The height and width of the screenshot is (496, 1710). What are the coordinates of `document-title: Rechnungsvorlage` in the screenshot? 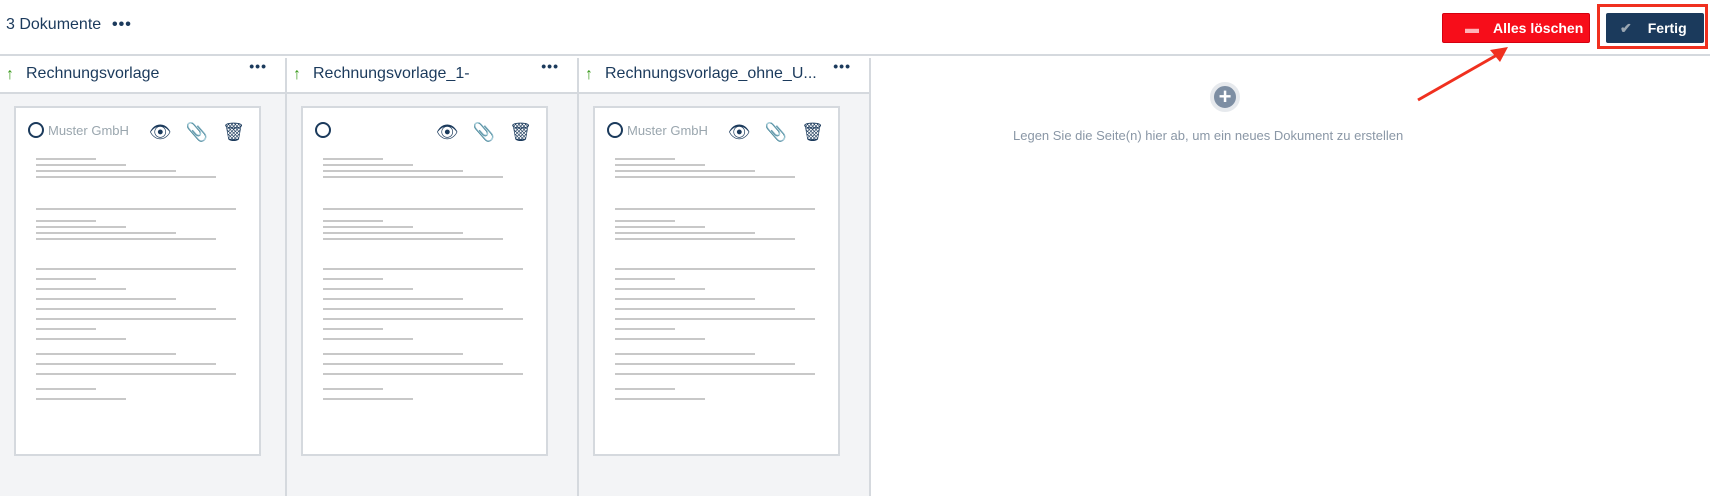 It's located at (93, 73).